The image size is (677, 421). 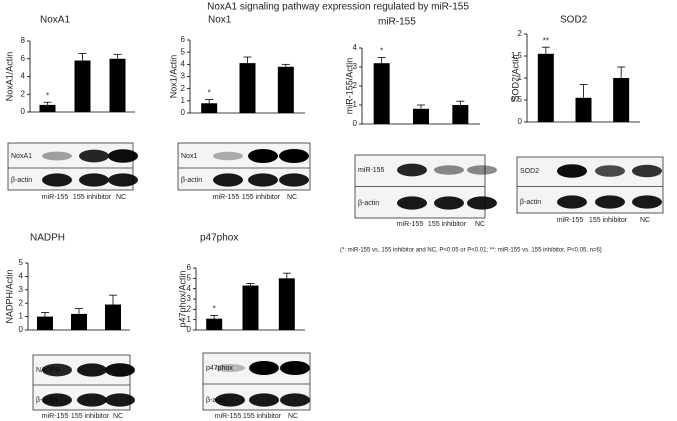 I want to click on panel-title: Nox1, so click(x=220, y=20).